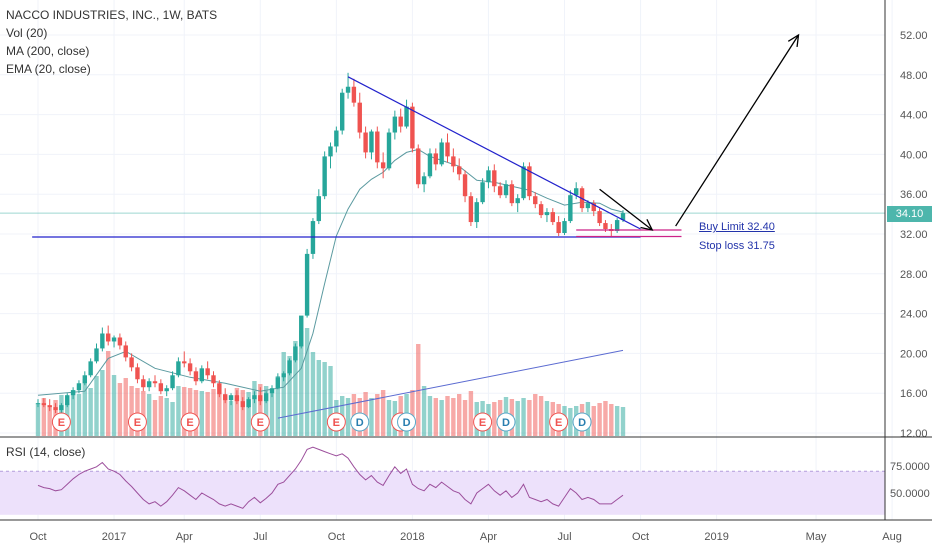  What do you see at coordinates (910, 467) in the screenshot?
I see `rsi-tick-label: 75.0000` at bounding box center [910, 467].